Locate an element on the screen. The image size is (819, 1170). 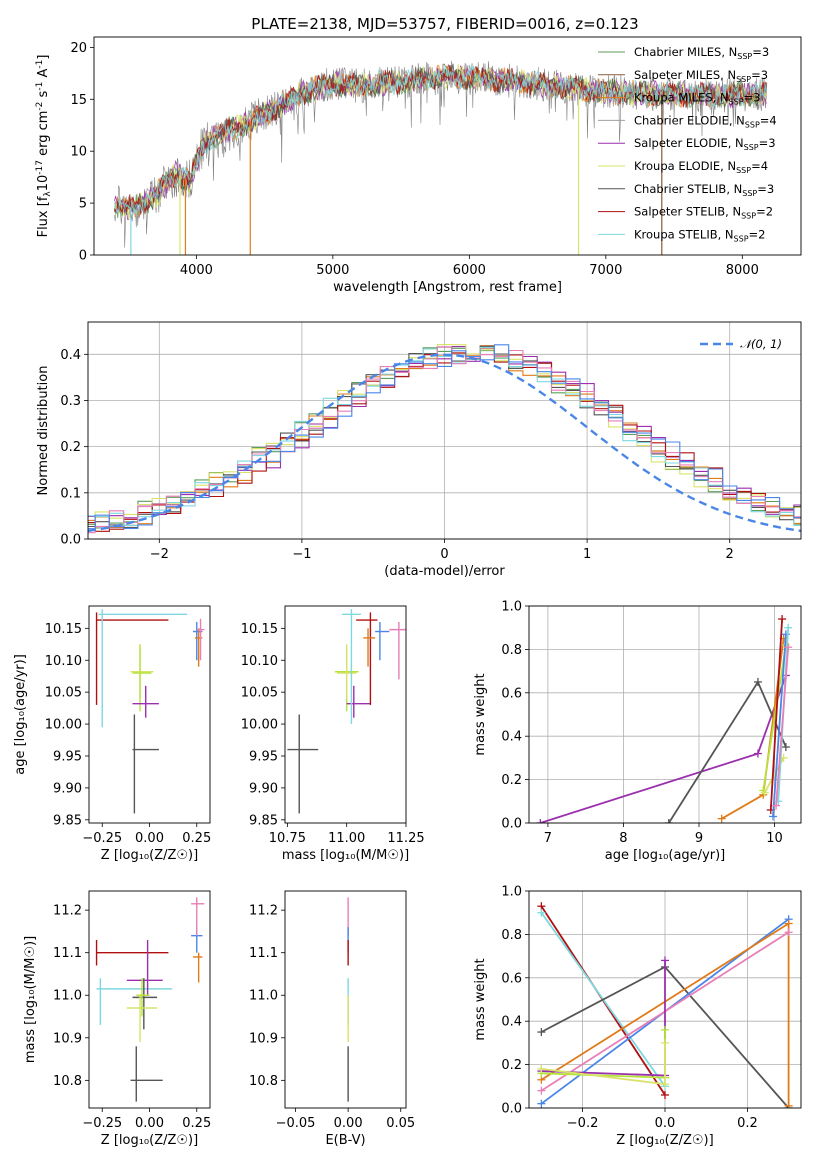
legend-label: Kroupa MILES, NSSP=3 is located at coordinates (697, 99).